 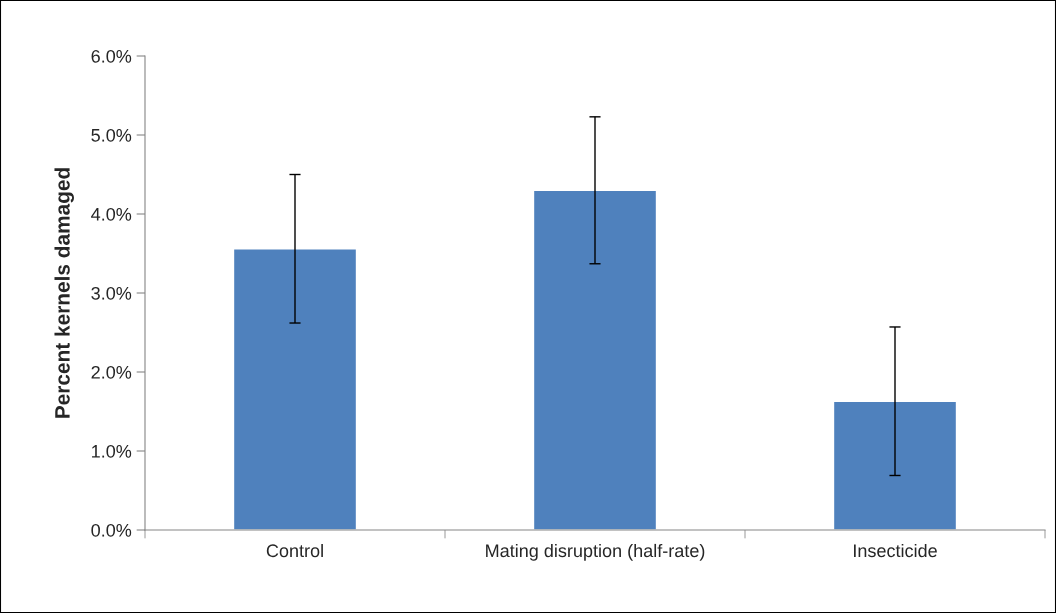 I want to click on x-tick-label: Control, so click(x=294, y=550).